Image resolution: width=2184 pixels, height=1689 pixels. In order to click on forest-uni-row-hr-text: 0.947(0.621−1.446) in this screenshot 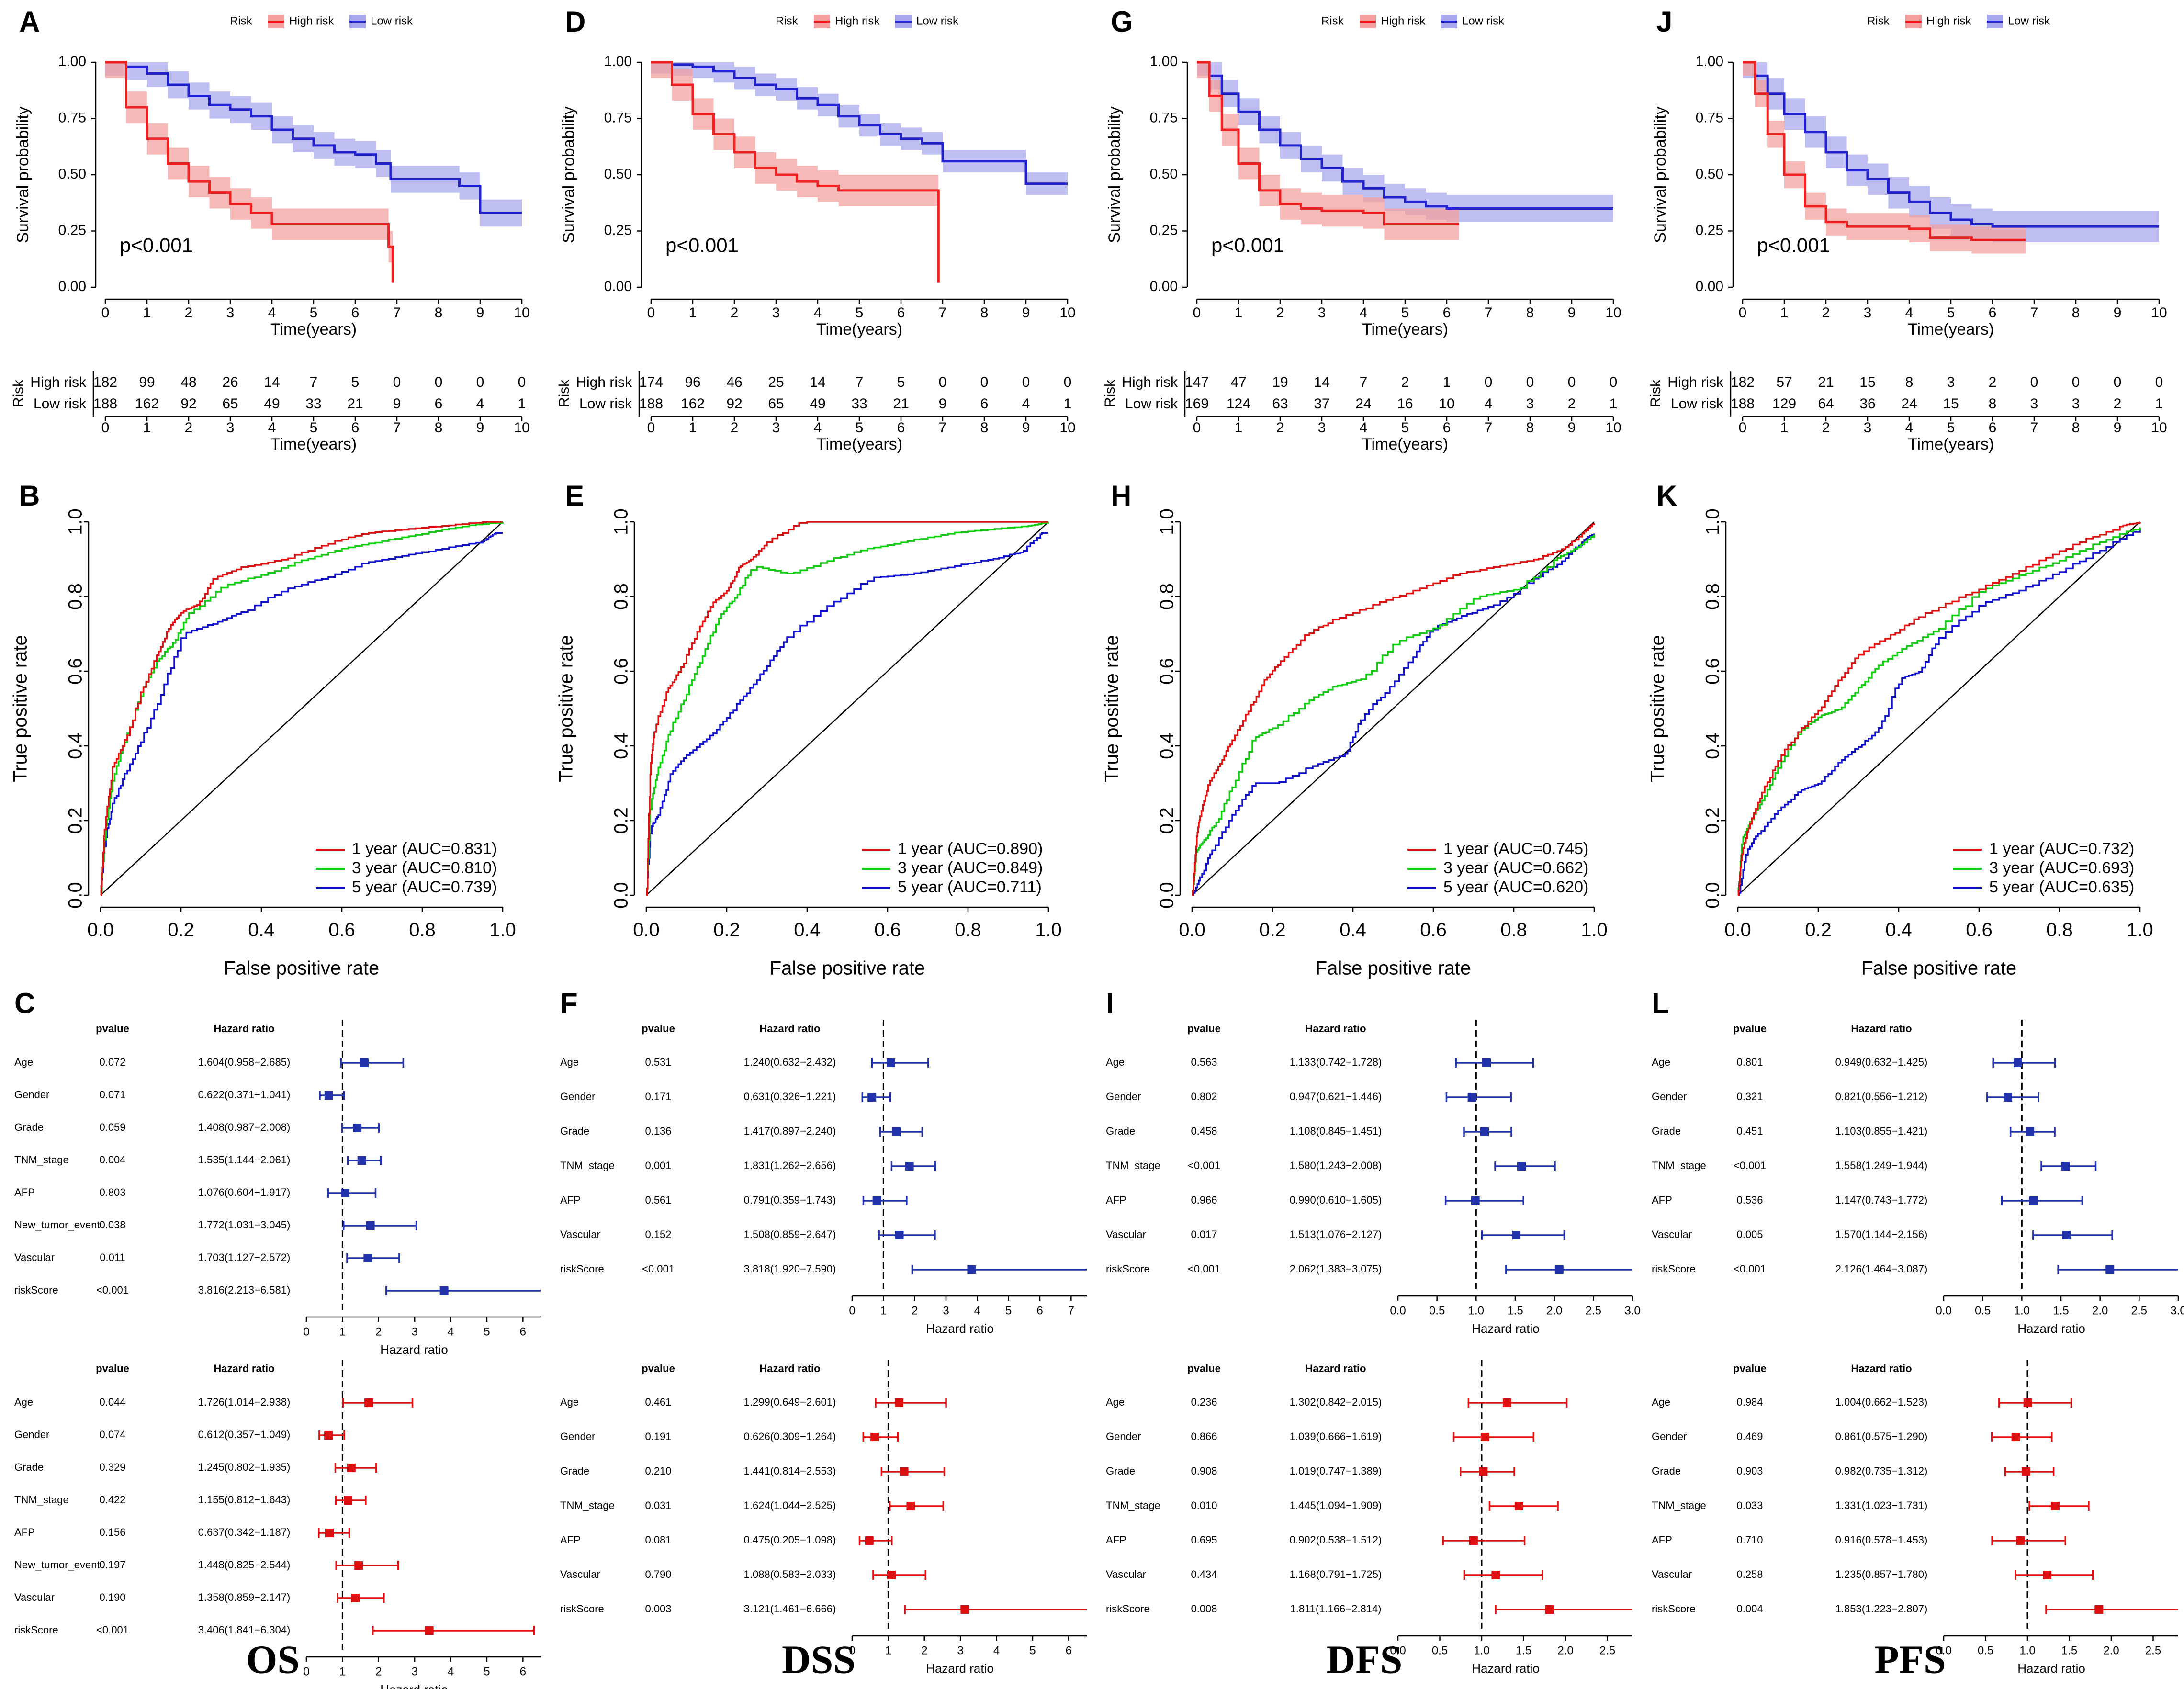, I will do `click(1336, 1097)`.